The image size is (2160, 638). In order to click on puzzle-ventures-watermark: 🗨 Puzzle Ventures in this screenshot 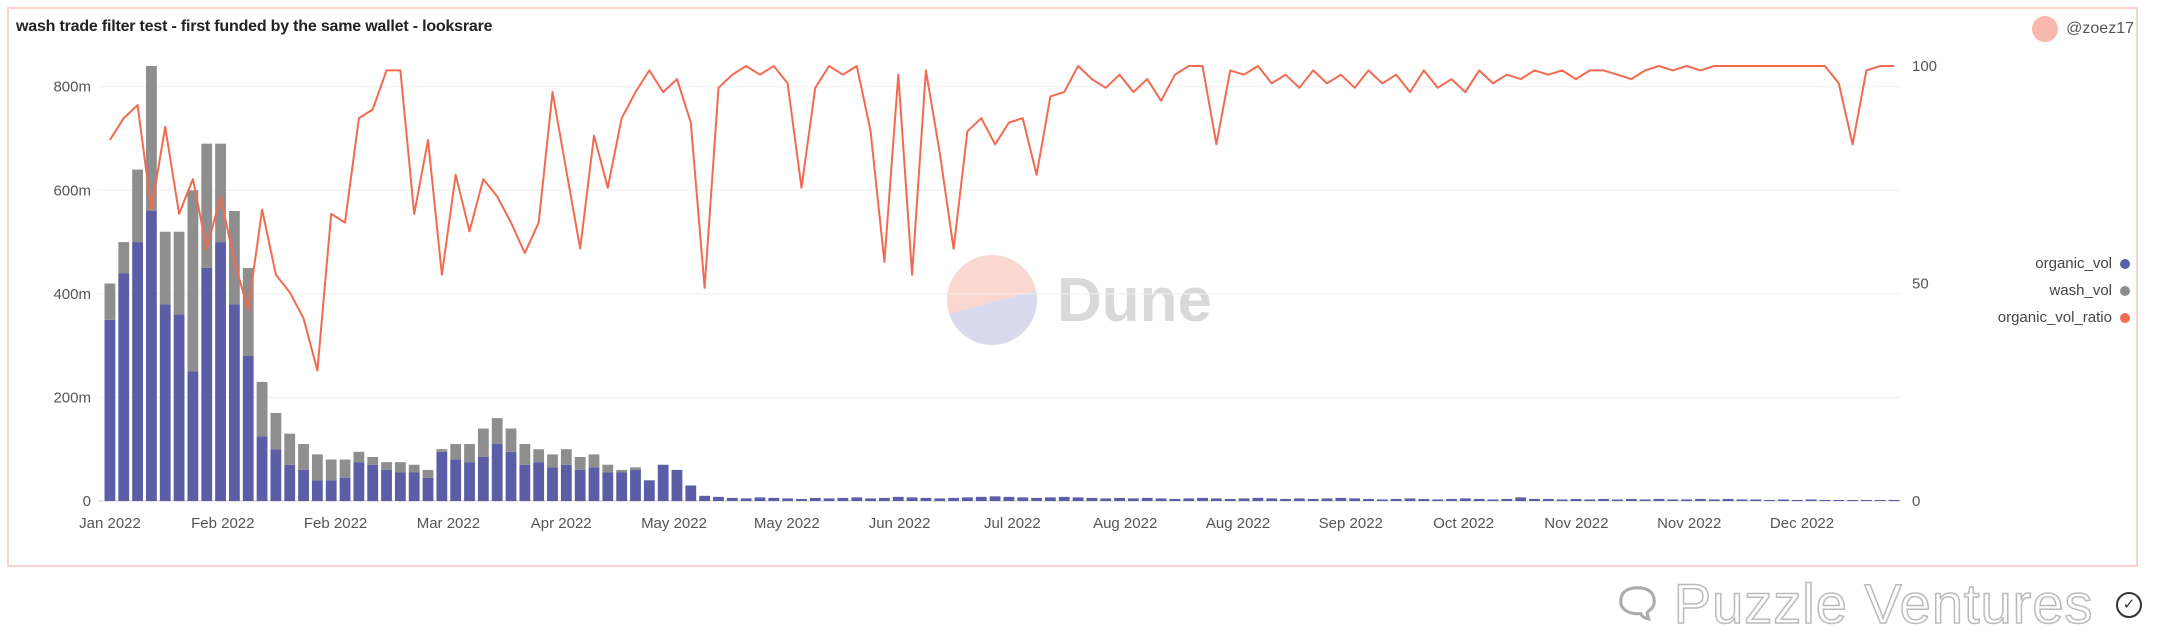, I will do `click(1852, 604)`.